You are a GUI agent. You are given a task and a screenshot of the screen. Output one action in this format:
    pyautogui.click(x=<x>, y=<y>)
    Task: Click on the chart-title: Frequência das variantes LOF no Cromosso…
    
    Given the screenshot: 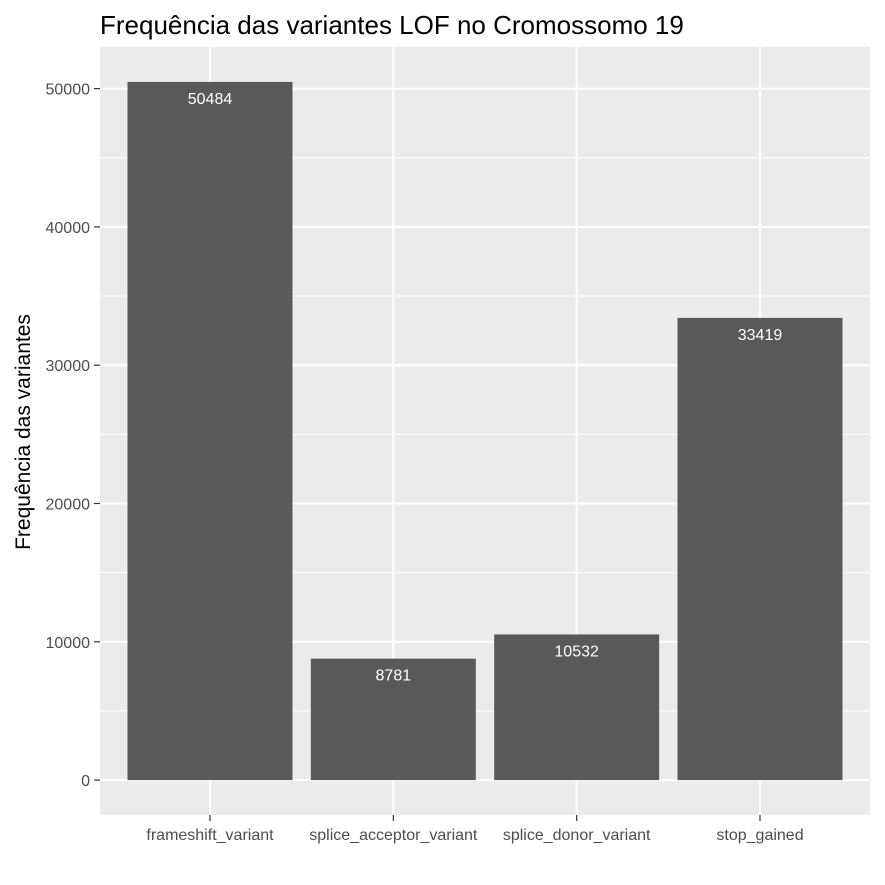 What is the action you would take?
    pyautogui.click(x=392, y=25)
    